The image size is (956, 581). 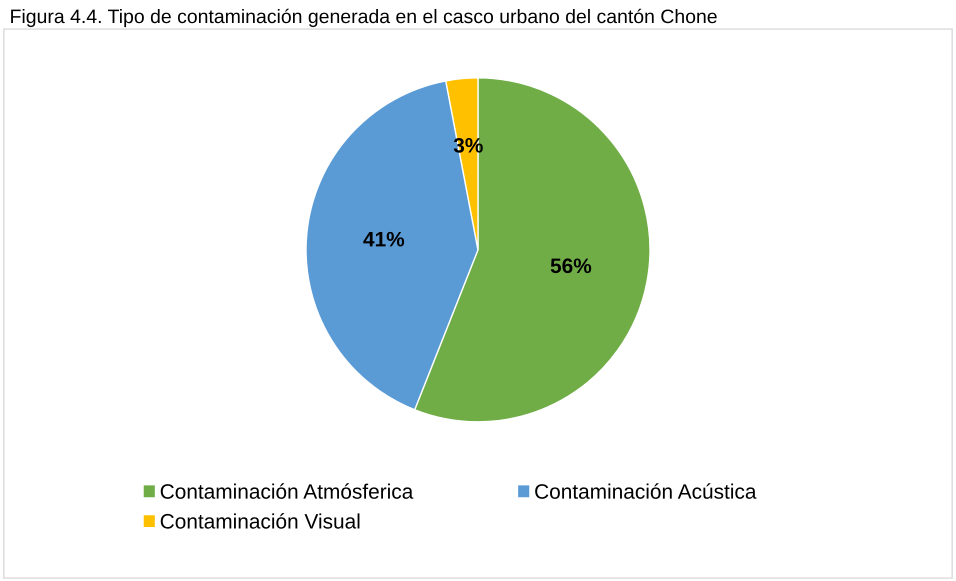 What do you see at coordinates (260, 521) in the screenshot?
I see `legend-label: Contaminación Visual` at bounding box center [260, 521].